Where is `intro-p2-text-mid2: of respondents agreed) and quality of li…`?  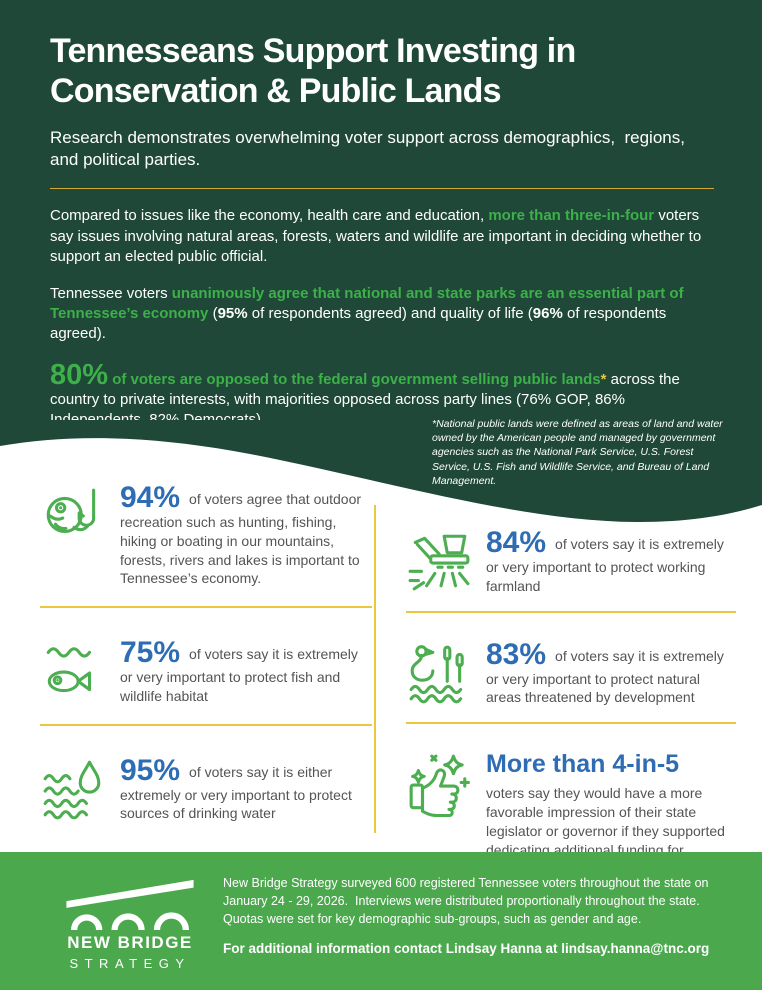
intro-p2-text-mid2: of respondents agreed) and quality of li… is located at coordinates (390, 313).